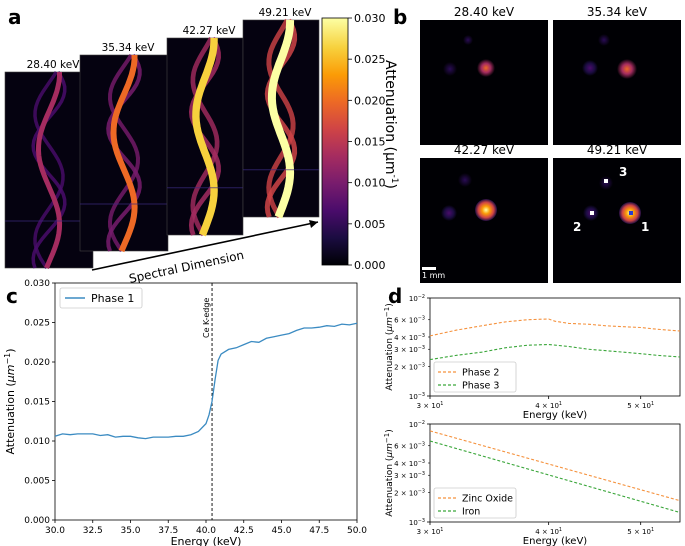 The image size is (685, 546). Describe the element at coordinates (480, 373) in the screenshot. I see `legend-label: Phase 2` at that location.